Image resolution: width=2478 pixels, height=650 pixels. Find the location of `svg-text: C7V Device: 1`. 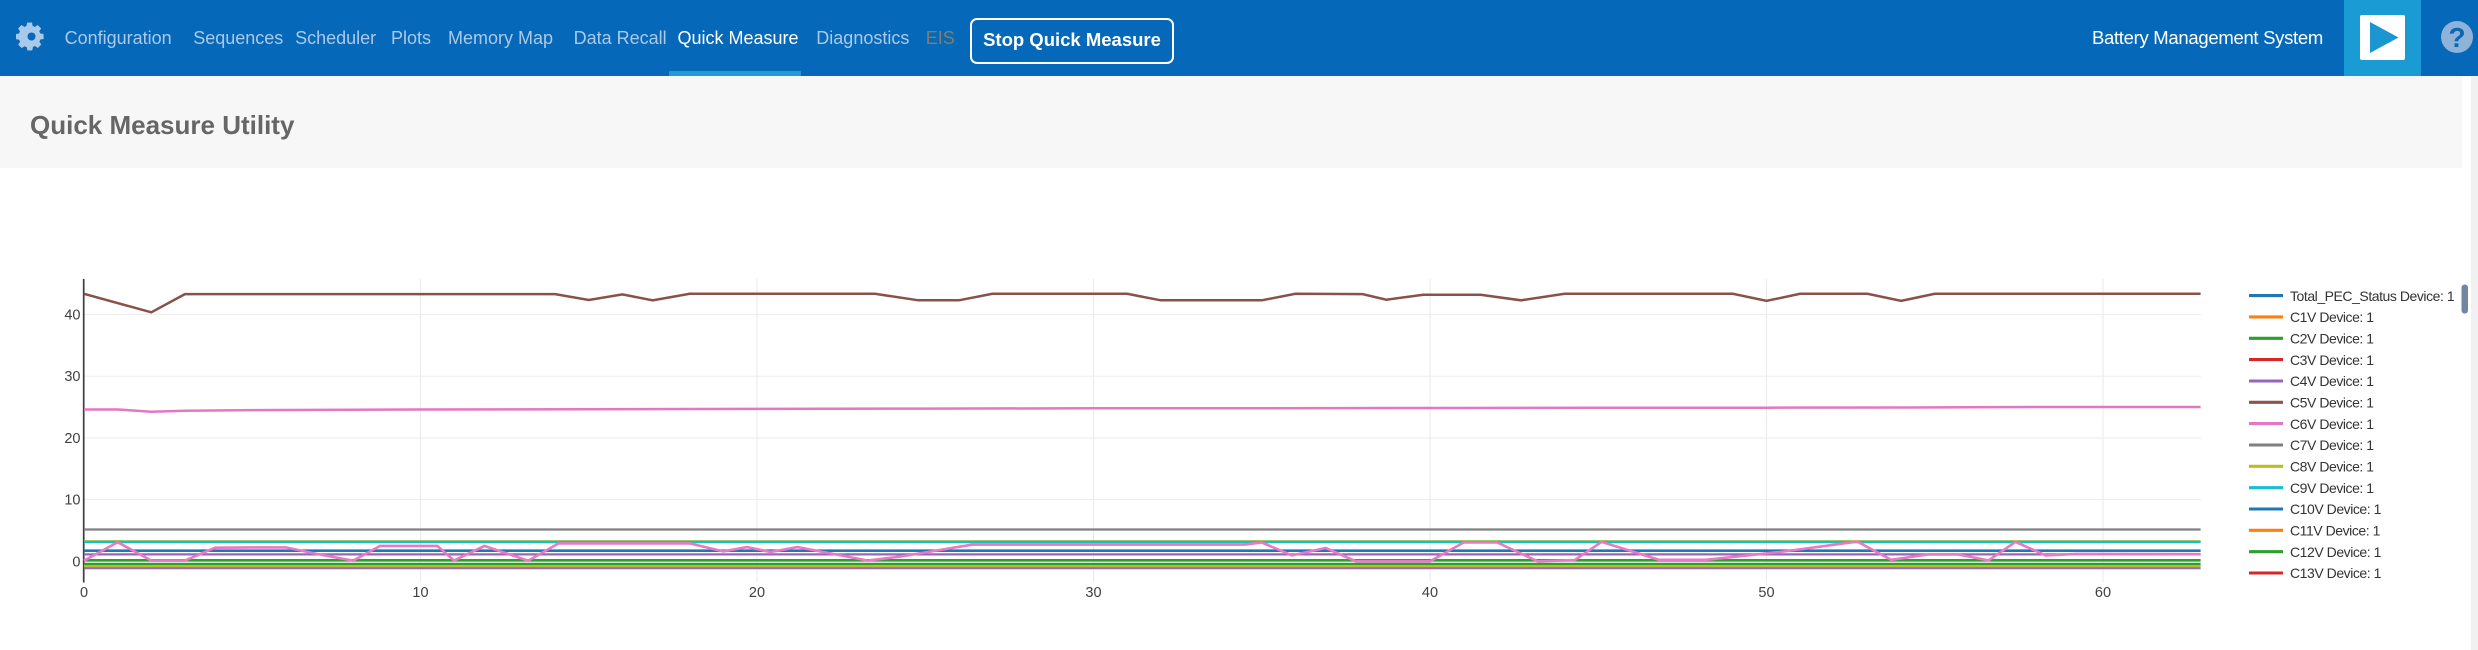

svg-text: C7V Device: 1 is located at coordinates (2332, 445).